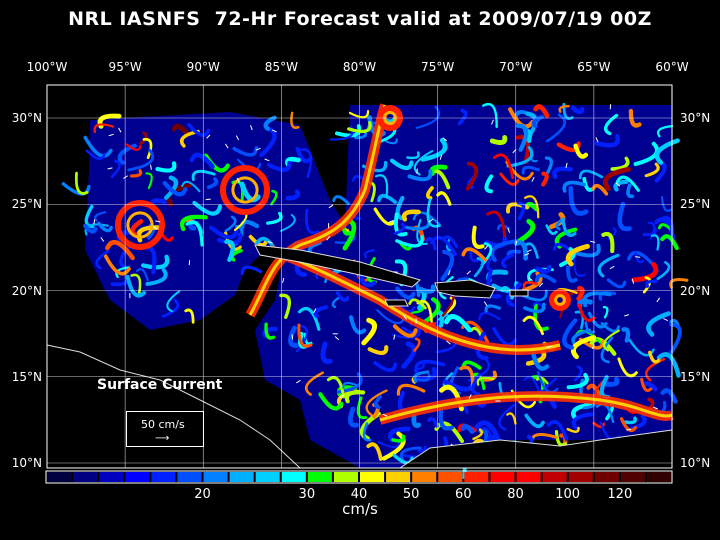 The image size is (720, 540). Describe the element at coordinates (568, 494) in the screenshot. I see `colorbar-tick-label: 100` at that location.